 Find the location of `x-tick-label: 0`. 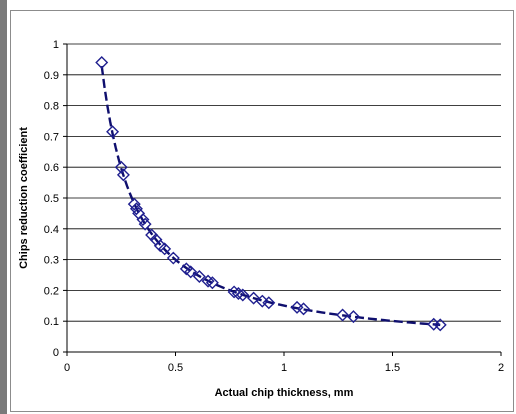

x-tick-label: 0 is located at coordinates (67, 368).